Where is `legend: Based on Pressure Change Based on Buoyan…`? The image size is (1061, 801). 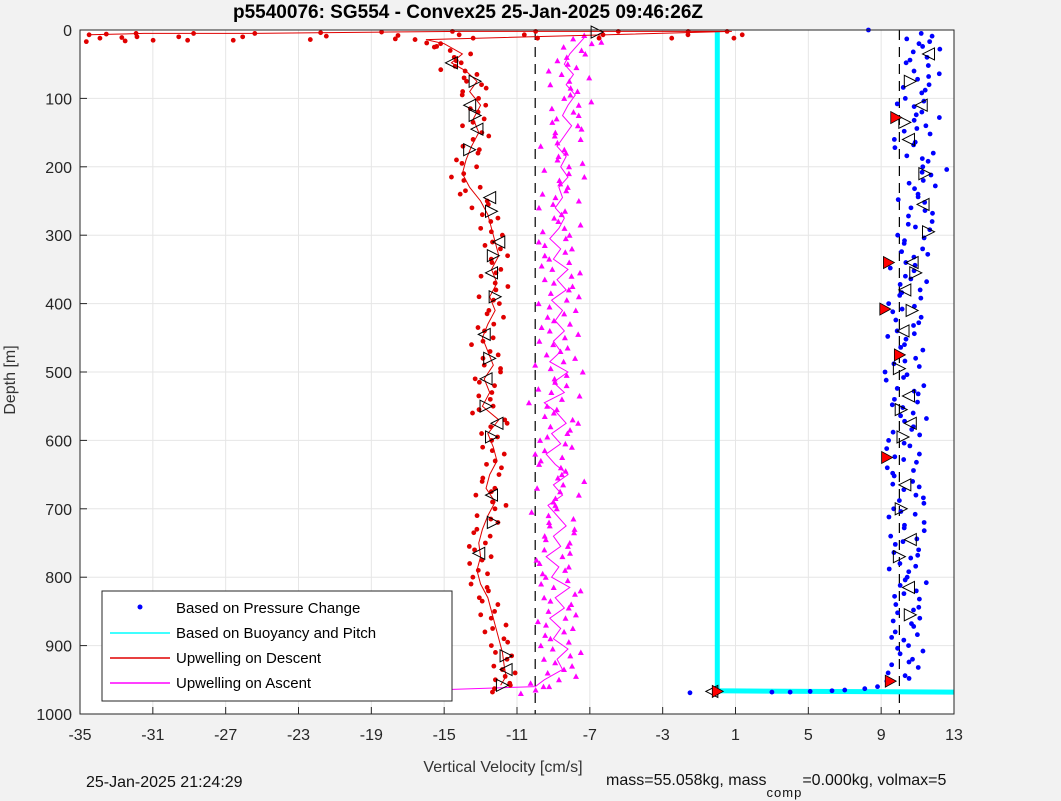
legend: Based on Pressure Change Based on Buoyan… is located at coordinates (277, 646).